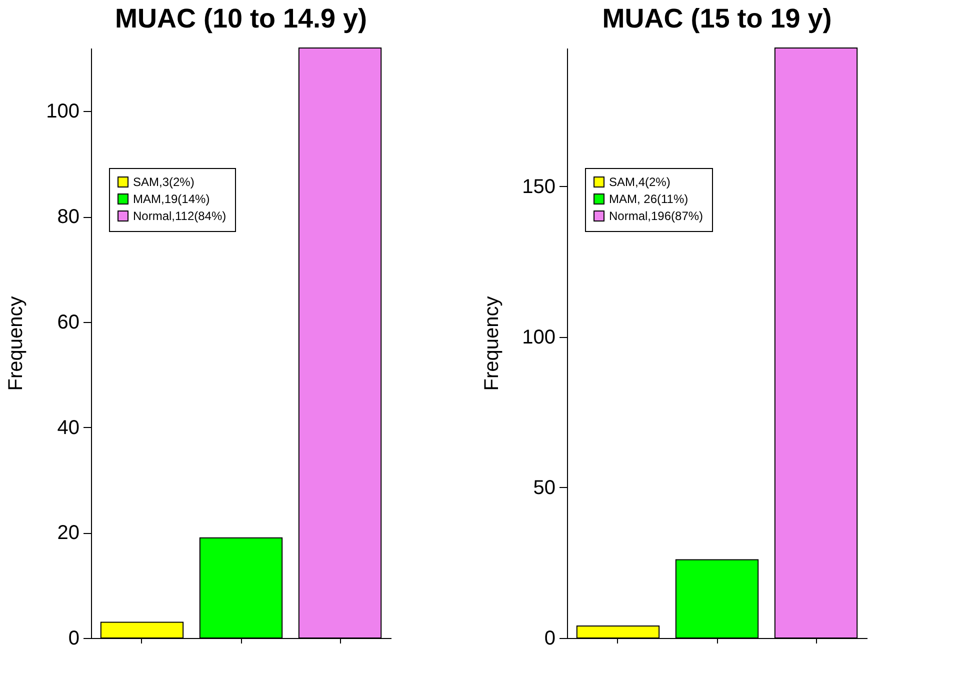 The height and width of the screenshot is (691, 972). I want to click on legend-label: Normal,112(84%), so click(179, 216).